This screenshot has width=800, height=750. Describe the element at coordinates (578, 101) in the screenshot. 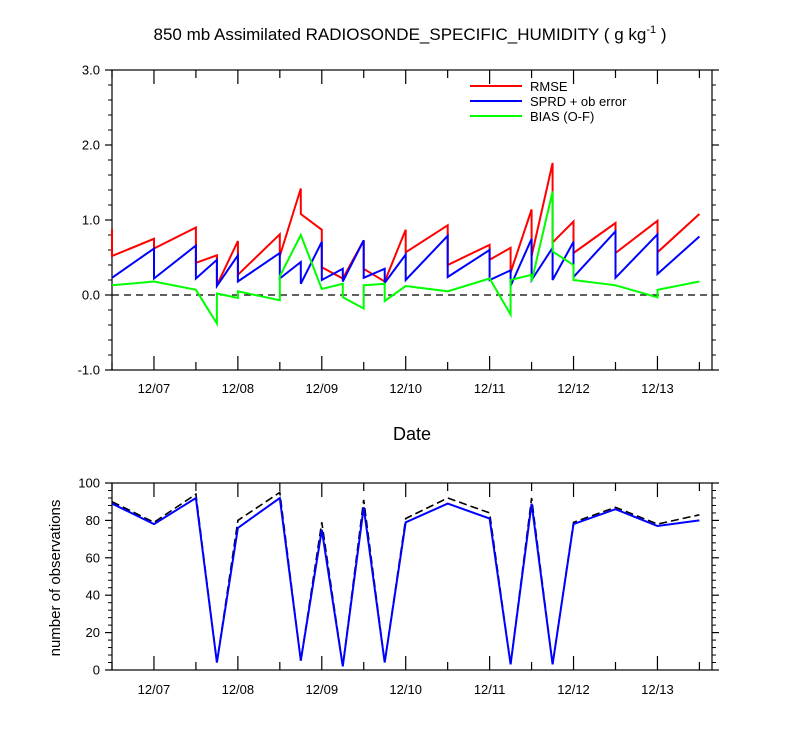

I see `legend-label: SPRD + ob error` at that location.